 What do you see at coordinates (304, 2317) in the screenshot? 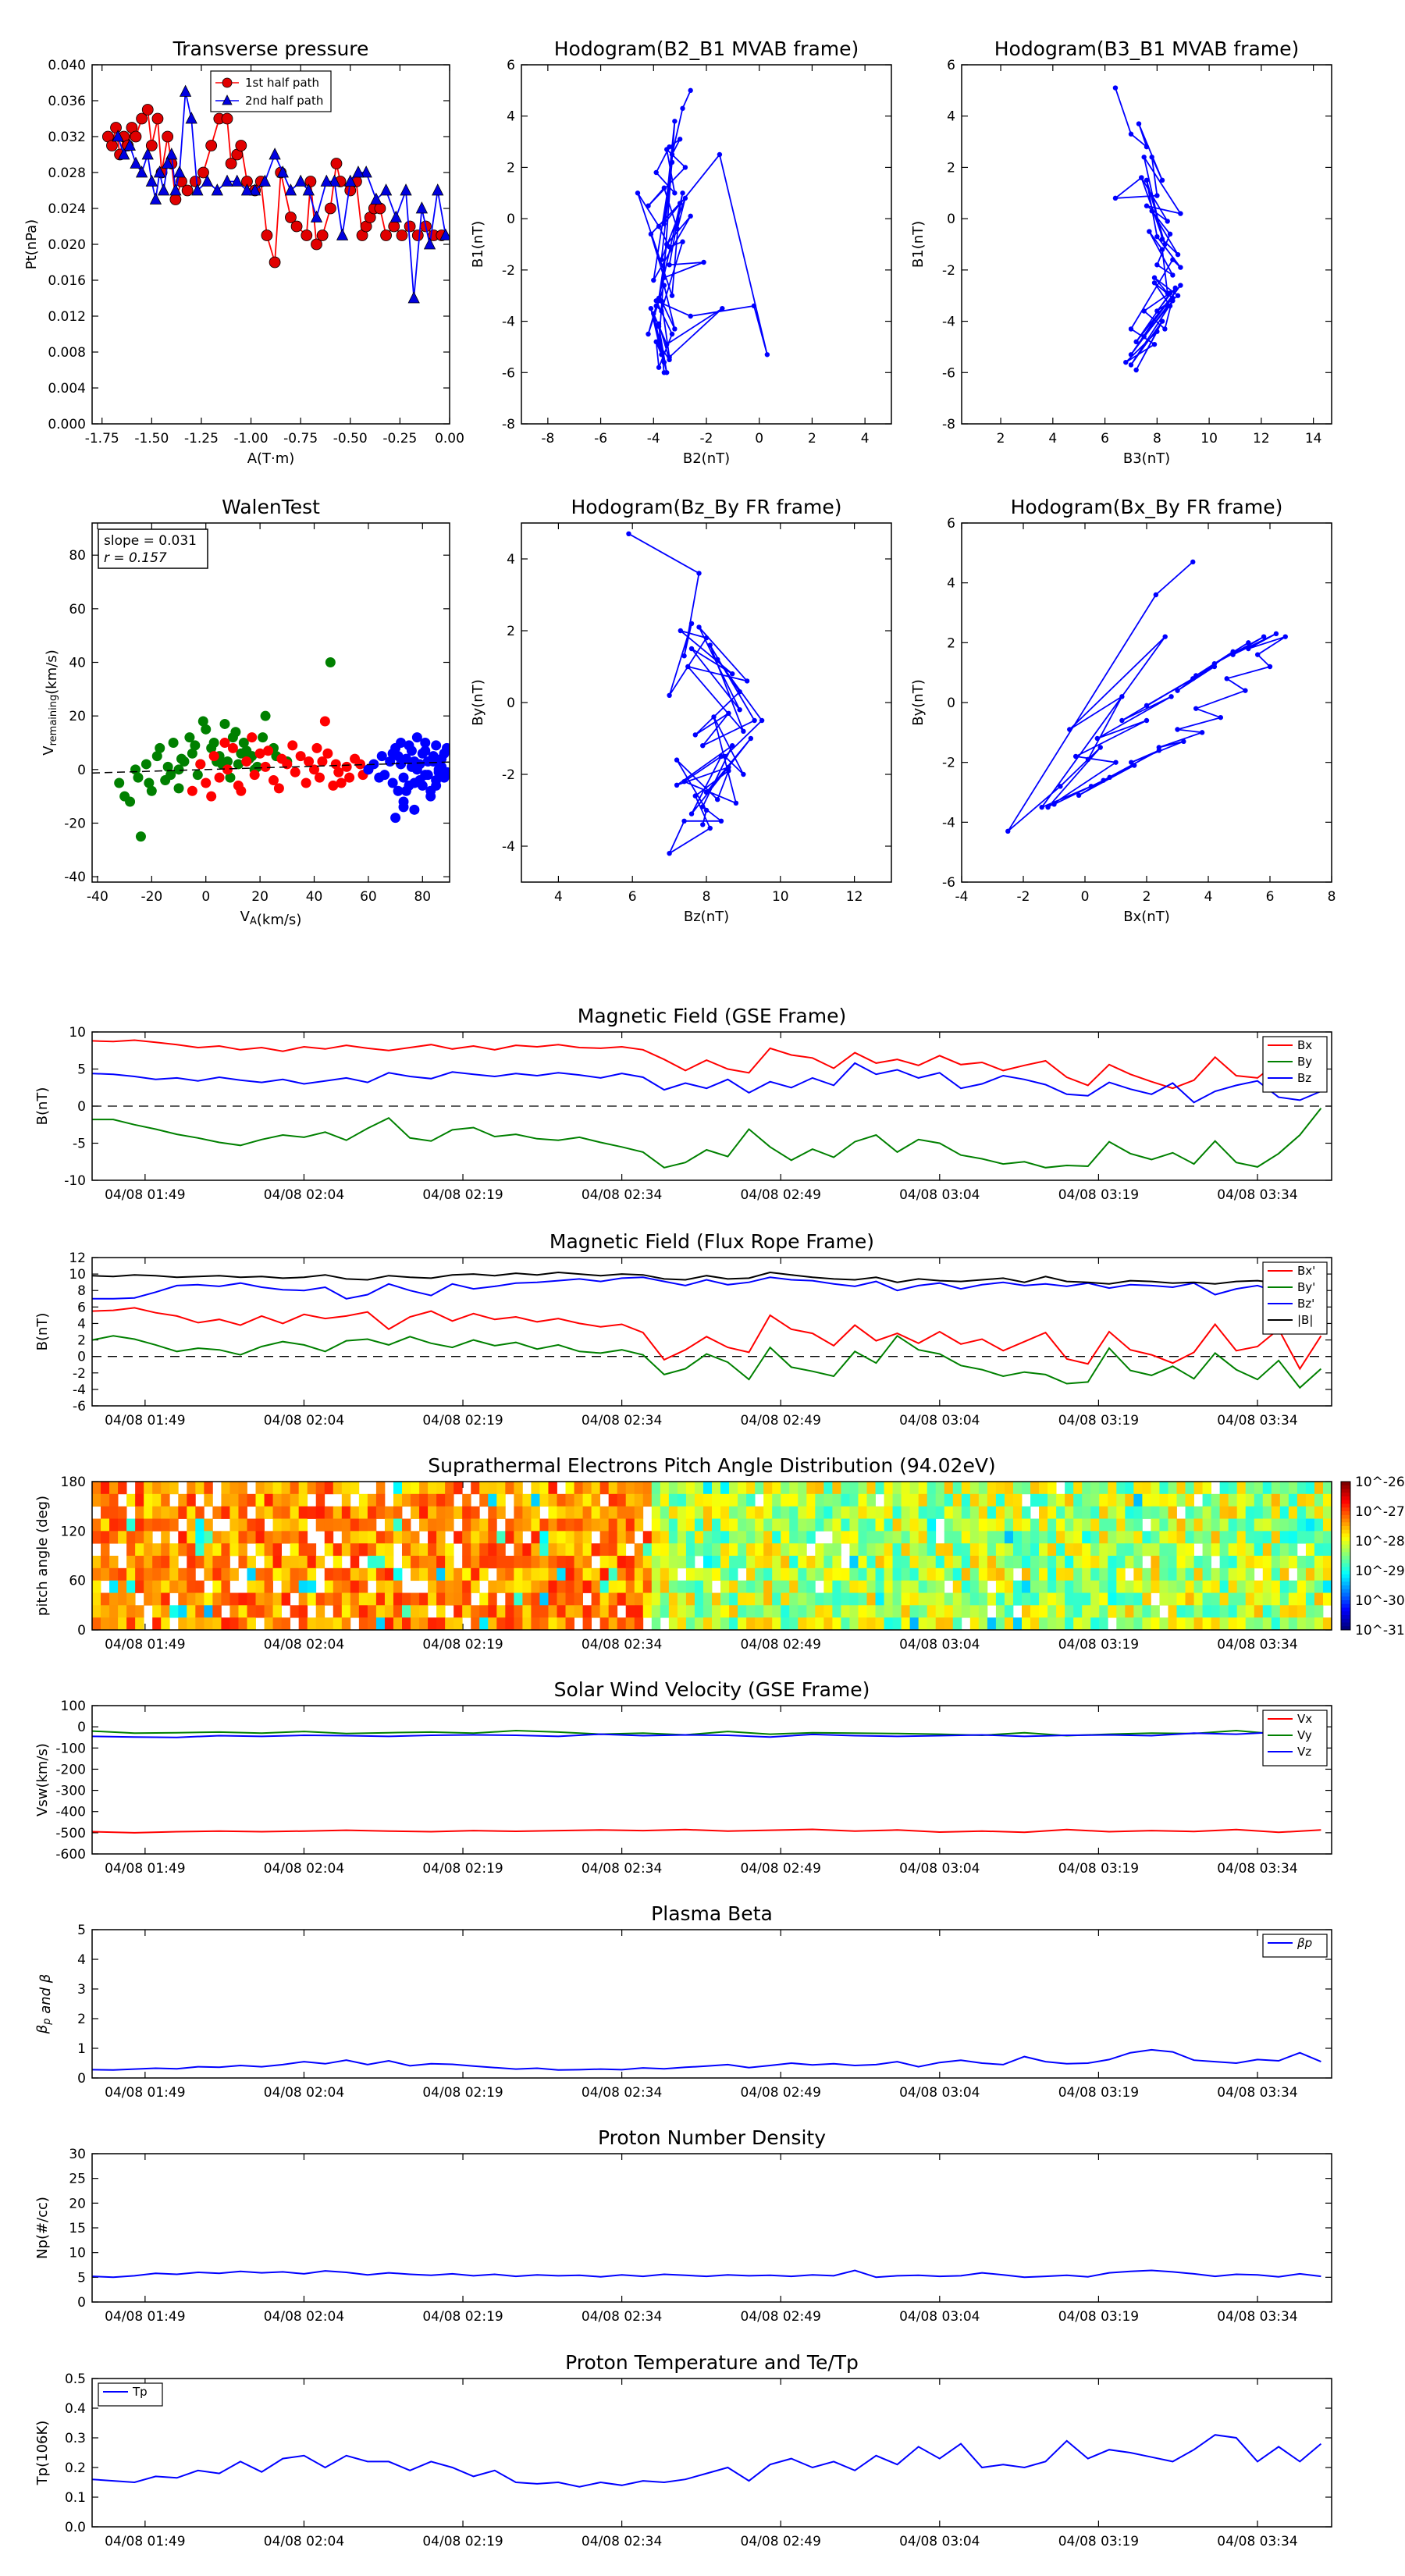
I see `x-tick-label: 04/08 02:04` at bounding box center [304, 2317].